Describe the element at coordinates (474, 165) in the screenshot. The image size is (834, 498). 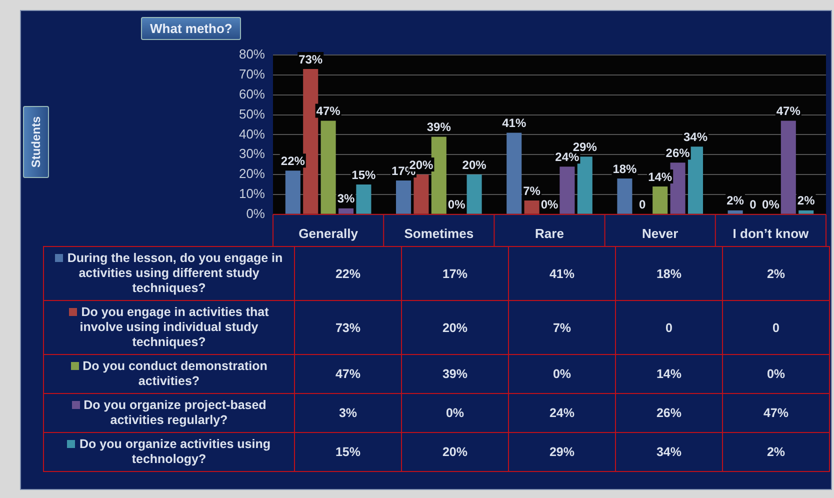
I see `text: 20%` at that location.